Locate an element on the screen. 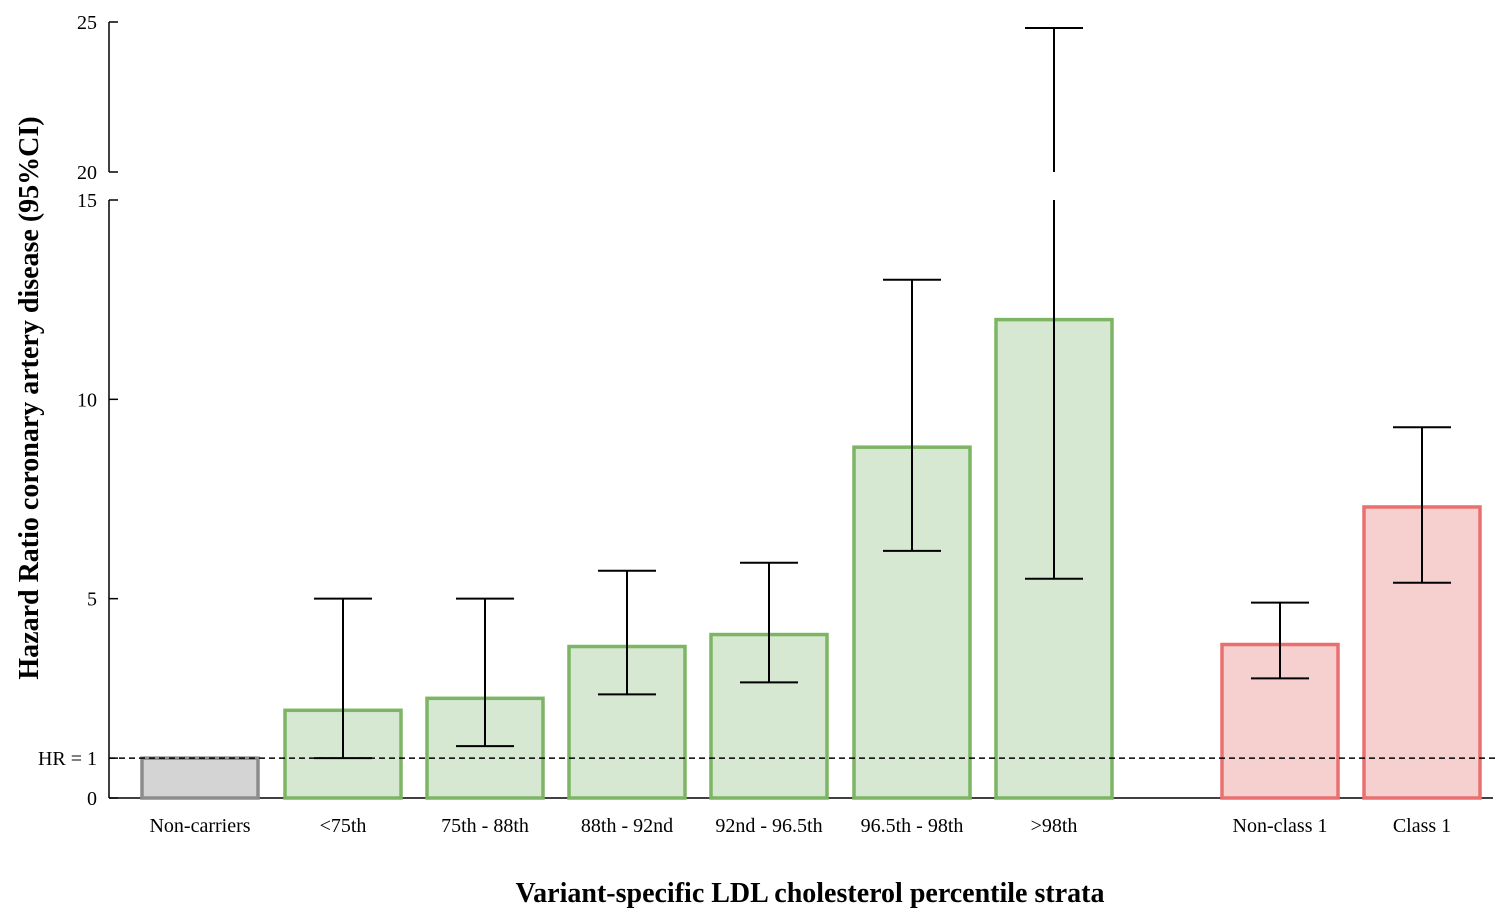 Image resolution: width=1499 pixels, height=912 pixels. x-tick-label-4: 92nd - 96.5th is located at coordinates (768, 826).